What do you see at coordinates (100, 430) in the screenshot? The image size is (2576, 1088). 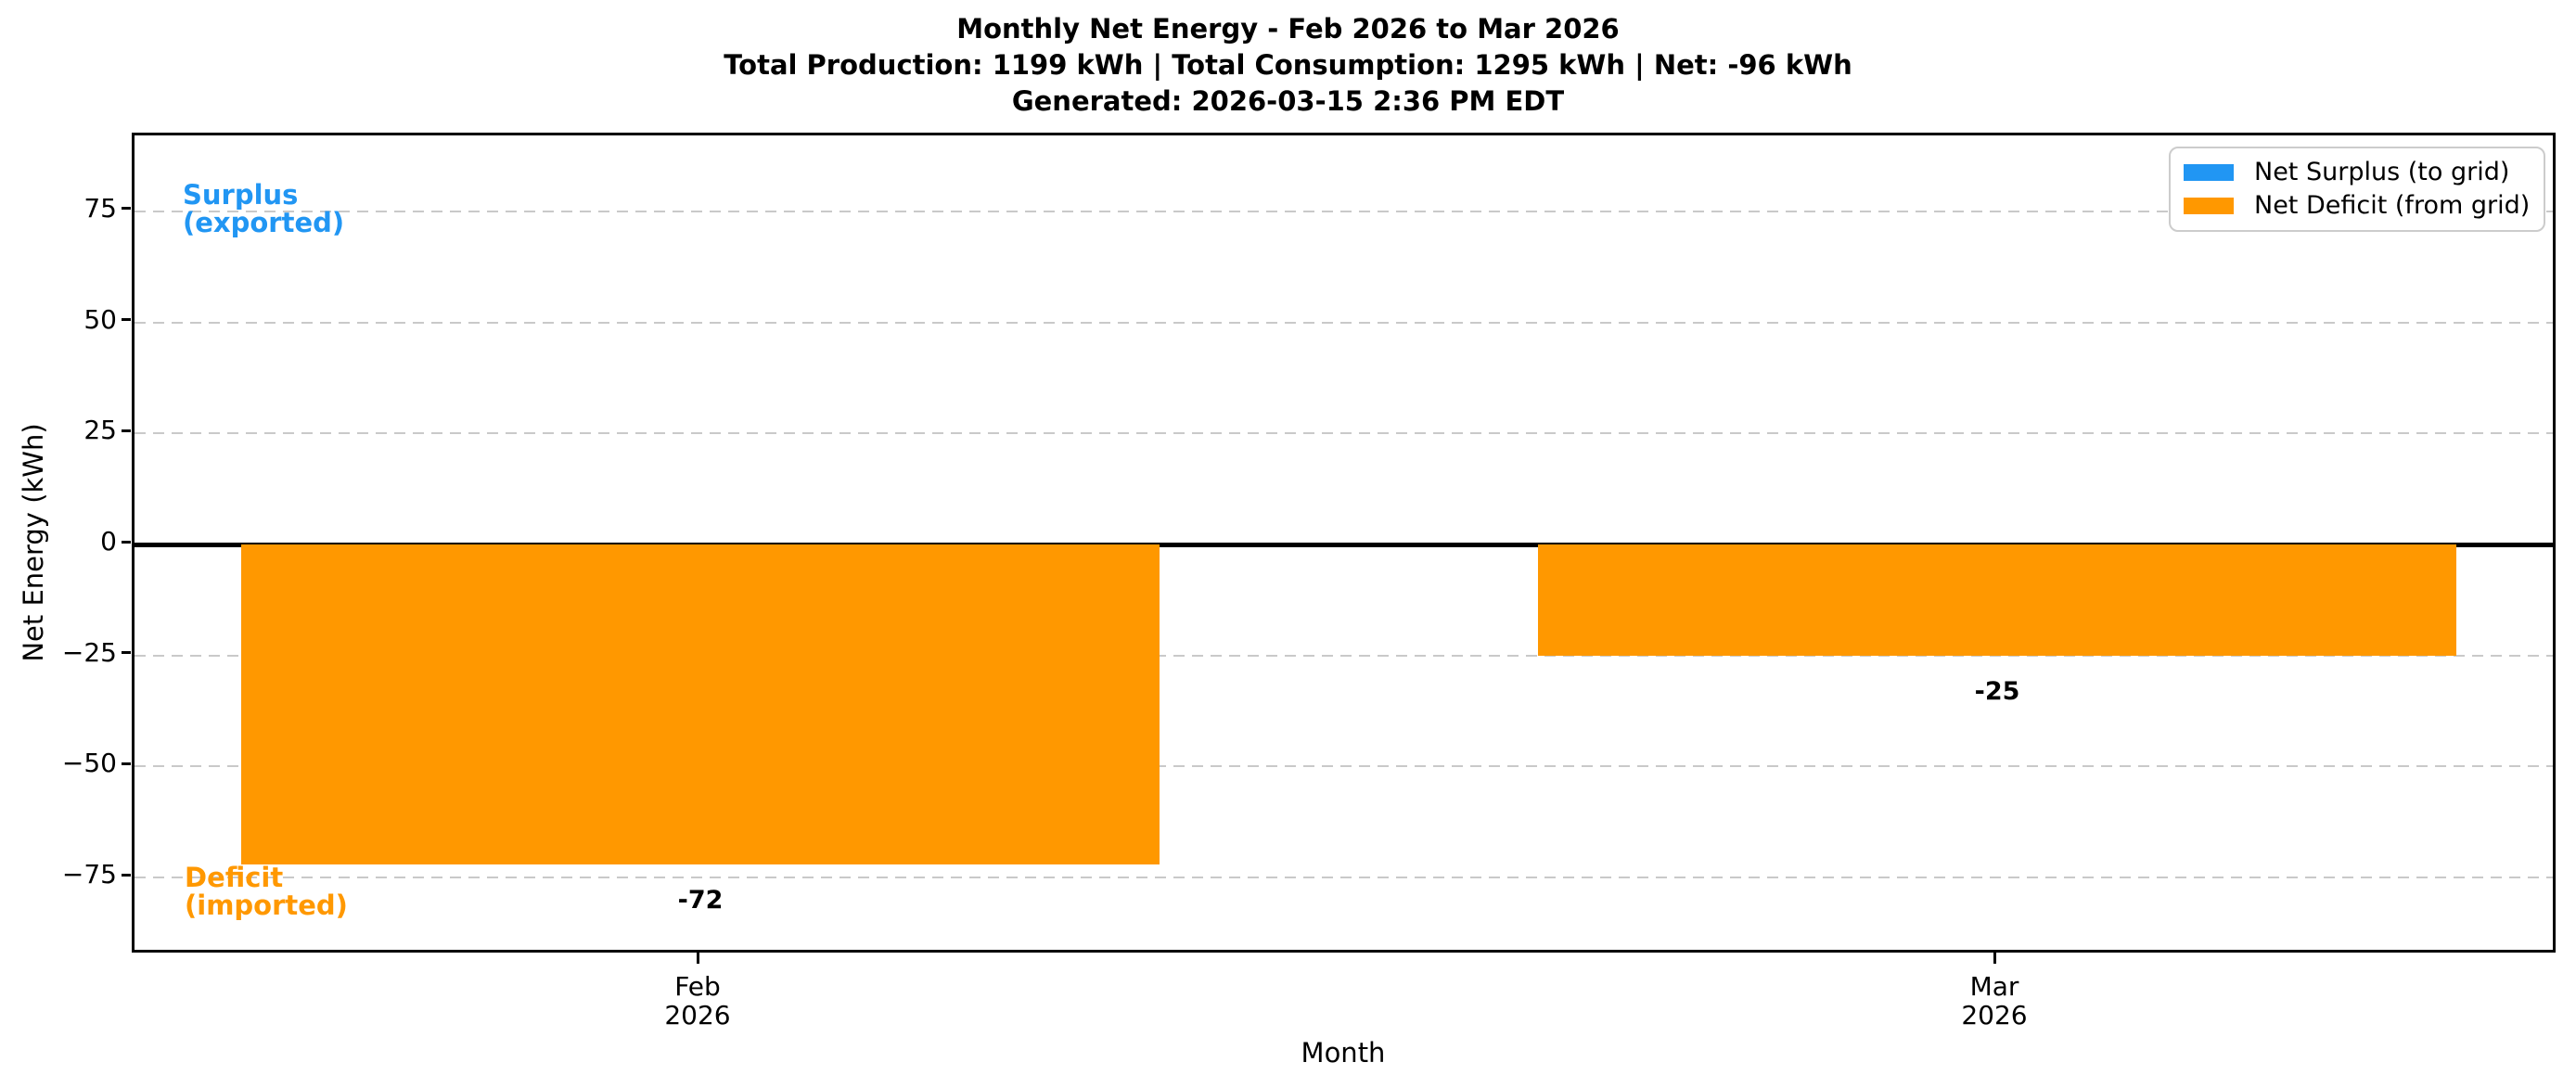 I see `y-tick-label: 25` at bounding box center [100, 430].